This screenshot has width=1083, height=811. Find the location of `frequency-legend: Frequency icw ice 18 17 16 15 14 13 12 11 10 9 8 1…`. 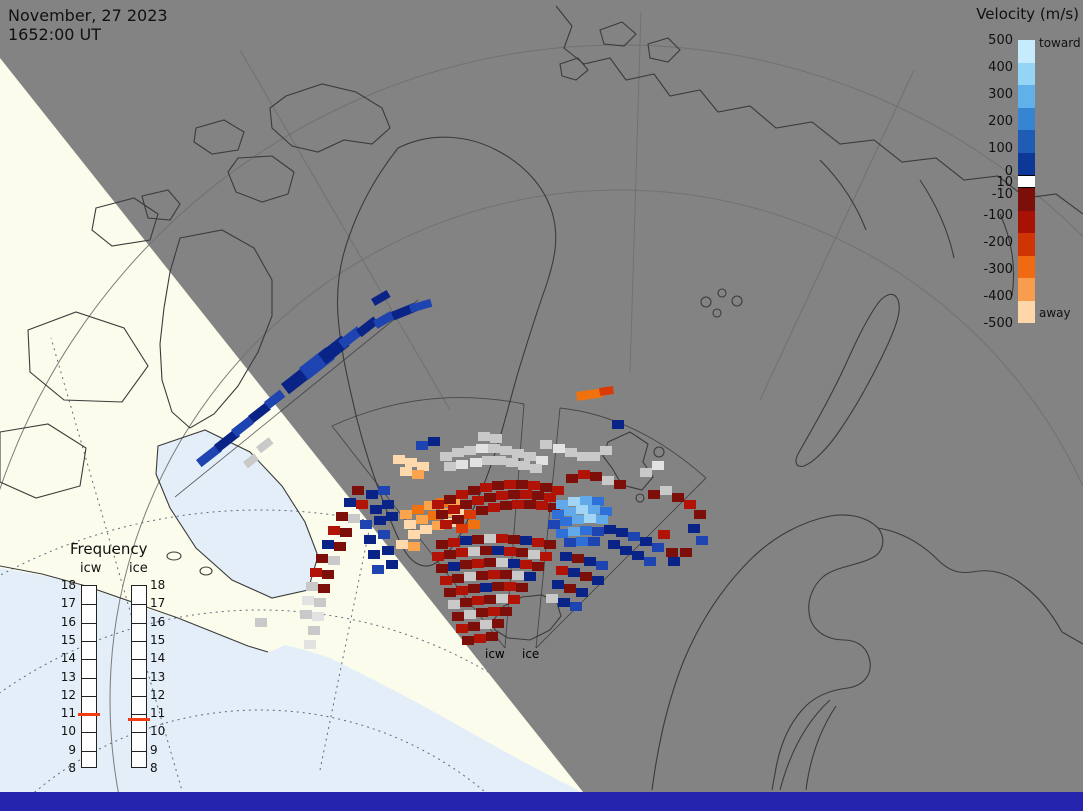

frequency-legend: Frequency icw ice 18 17 16 15 14 13 12 11 10 9 8 1… is located at coordinates (139, 662).